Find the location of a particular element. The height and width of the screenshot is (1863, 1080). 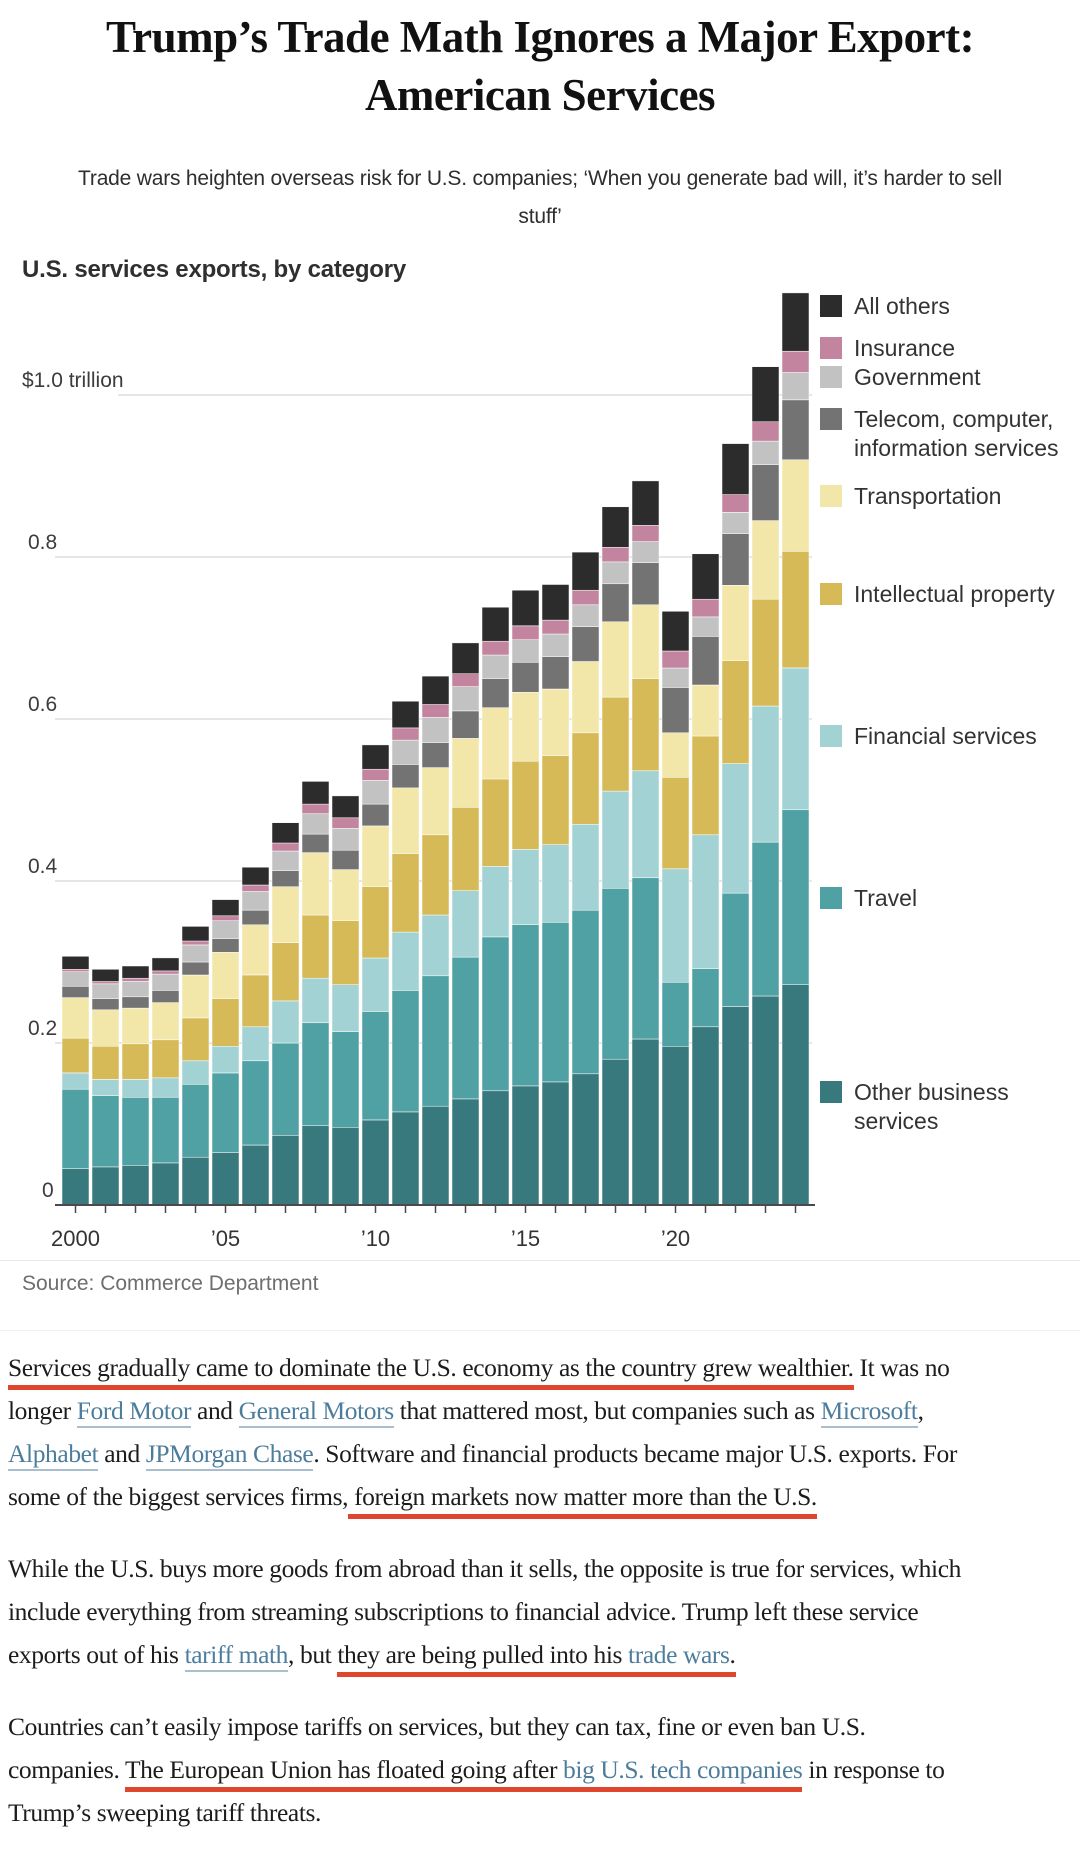

bar-segment-2013-travel is located at coordinates (465, 1028).